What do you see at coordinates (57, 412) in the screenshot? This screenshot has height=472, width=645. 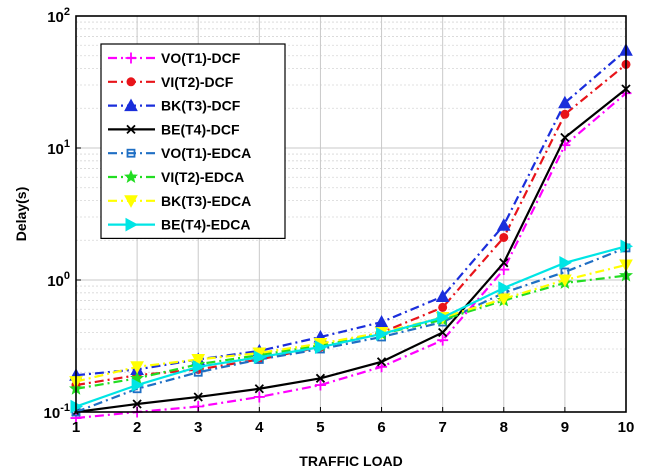 I see `y-tick-label: 10⁻¹` at bounding box center [57, 412].